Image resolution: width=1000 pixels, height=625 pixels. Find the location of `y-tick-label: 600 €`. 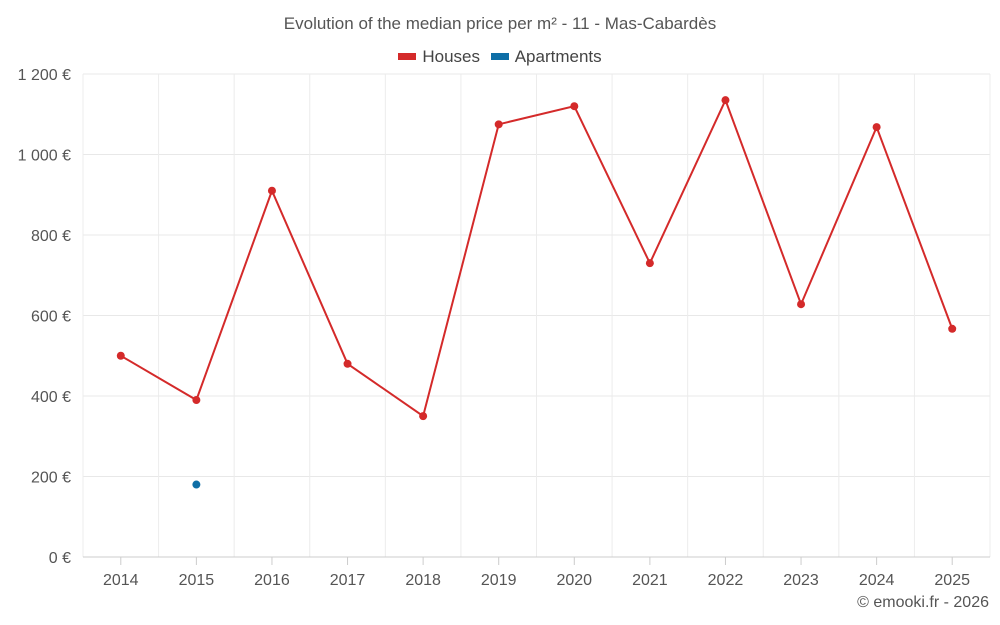

y-tick-label: 600 € is located at coordinates (51, 317).